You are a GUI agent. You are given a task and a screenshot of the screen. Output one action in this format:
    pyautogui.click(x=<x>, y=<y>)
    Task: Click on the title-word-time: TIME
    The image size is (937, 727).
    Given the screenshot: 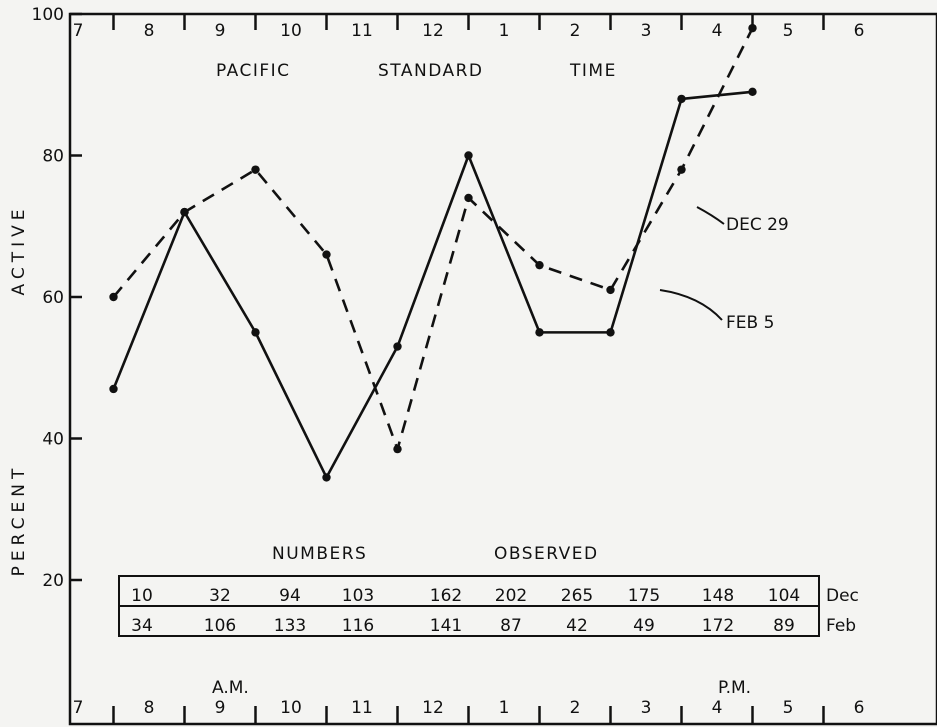 What is the action you would take?
    pyautogui.click(x=593, y=71)
    